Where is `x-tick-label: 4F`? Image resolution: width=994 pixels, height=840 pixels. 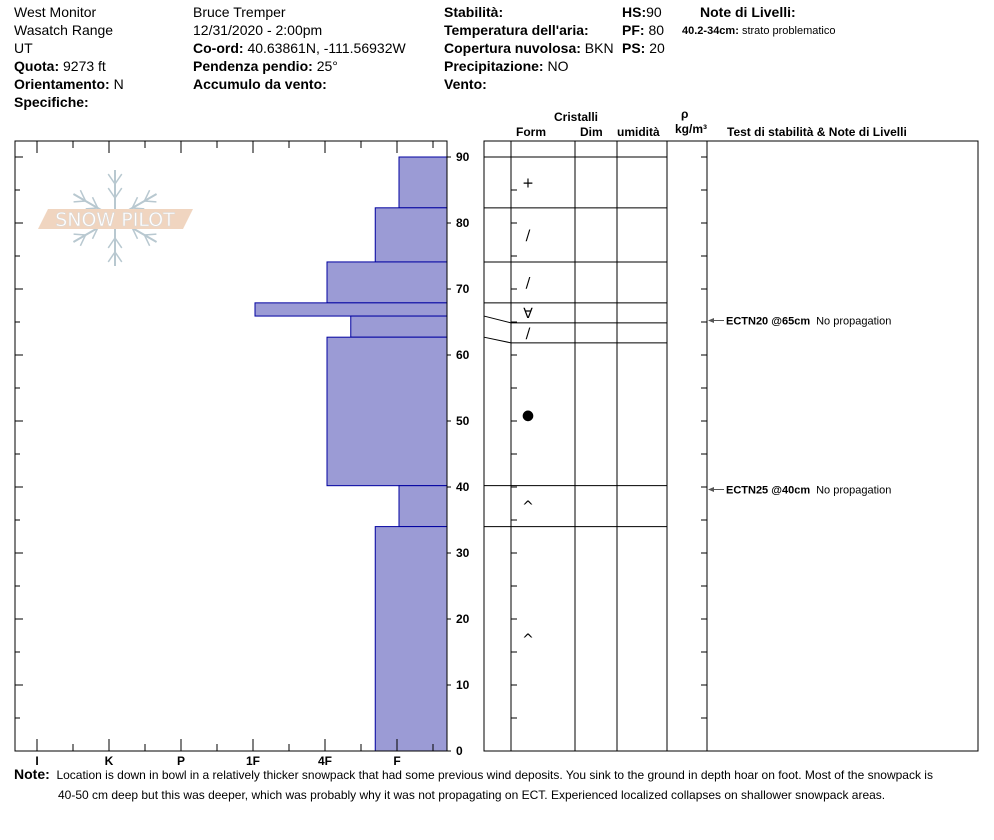 x-tick-label: 4F is located at coordinates (325, 761).